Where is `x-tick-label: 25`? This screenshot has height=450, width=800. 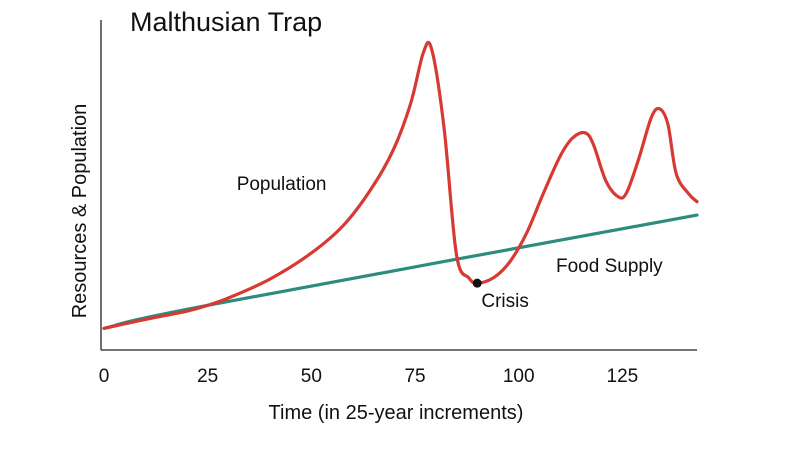 x-tick-label: 25 is located at coordinates (207, 376).